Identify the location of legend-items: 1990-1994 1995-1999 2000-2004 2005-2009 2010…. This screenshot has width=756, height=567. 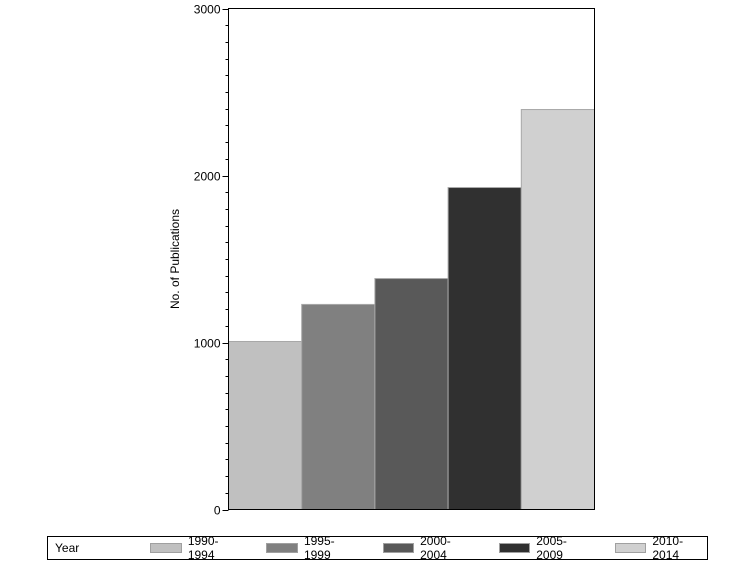
(405, 548).